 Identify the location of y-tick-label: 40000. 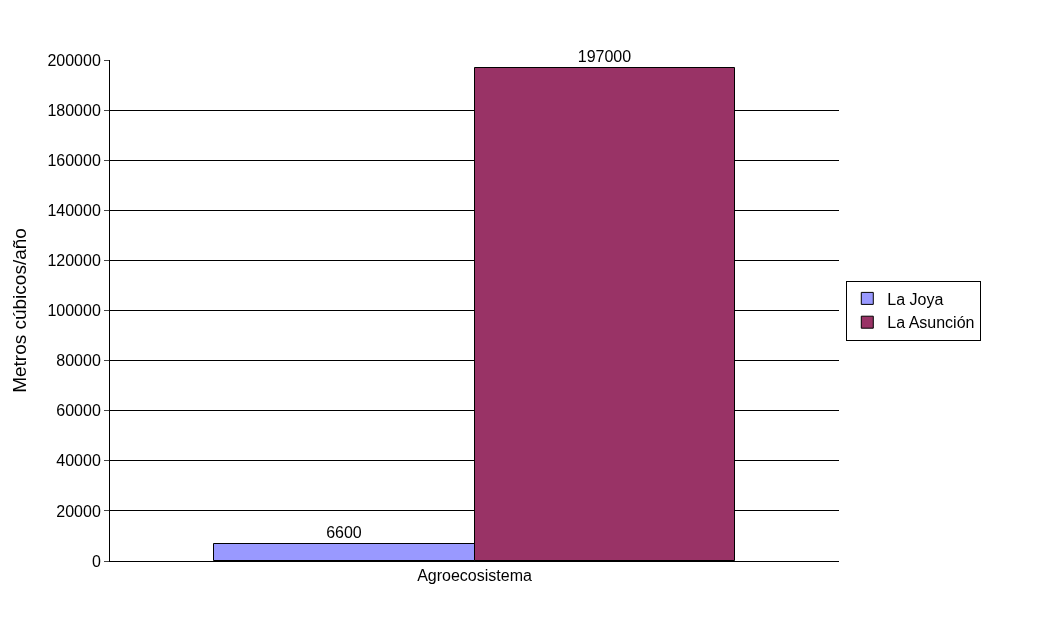
(78, 461).